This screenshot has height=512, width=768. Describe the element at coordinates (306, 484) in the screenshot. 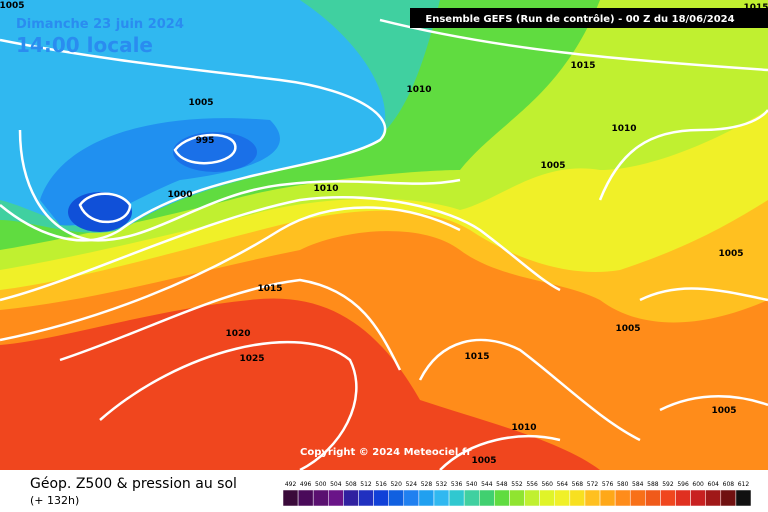

I see `legend-label: 496` at that location.